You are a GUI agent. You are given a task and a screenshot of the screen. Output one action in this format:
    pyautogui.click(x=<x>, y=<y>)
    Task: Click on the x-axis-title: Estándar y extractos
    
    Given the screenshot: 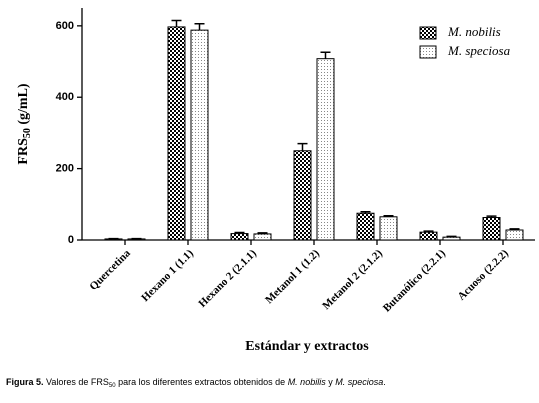 What is the action you would take?
    pyautogui.click(x=307, y=346)
    